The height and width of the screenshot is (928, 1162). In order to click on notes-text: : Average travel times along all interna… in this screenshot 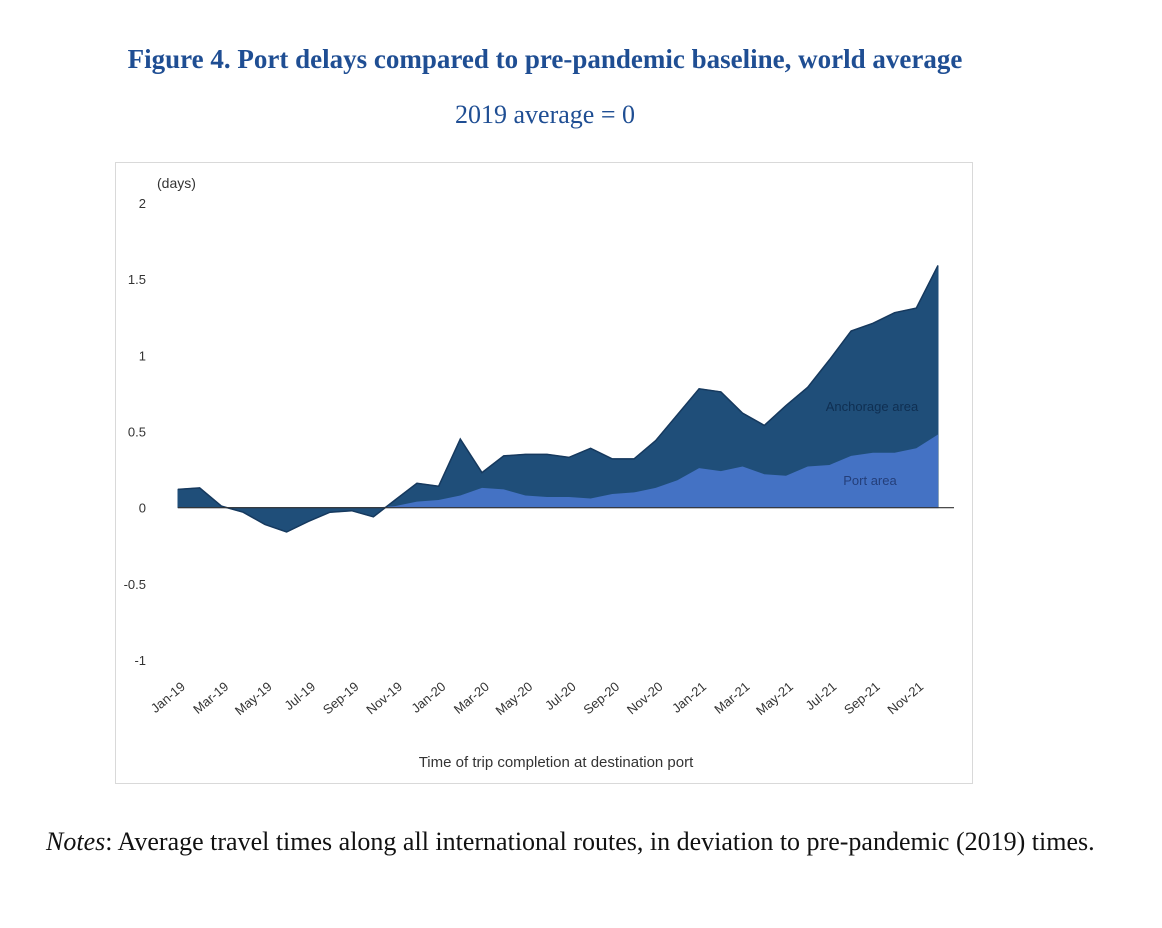, I will do `click(600, 841)`.